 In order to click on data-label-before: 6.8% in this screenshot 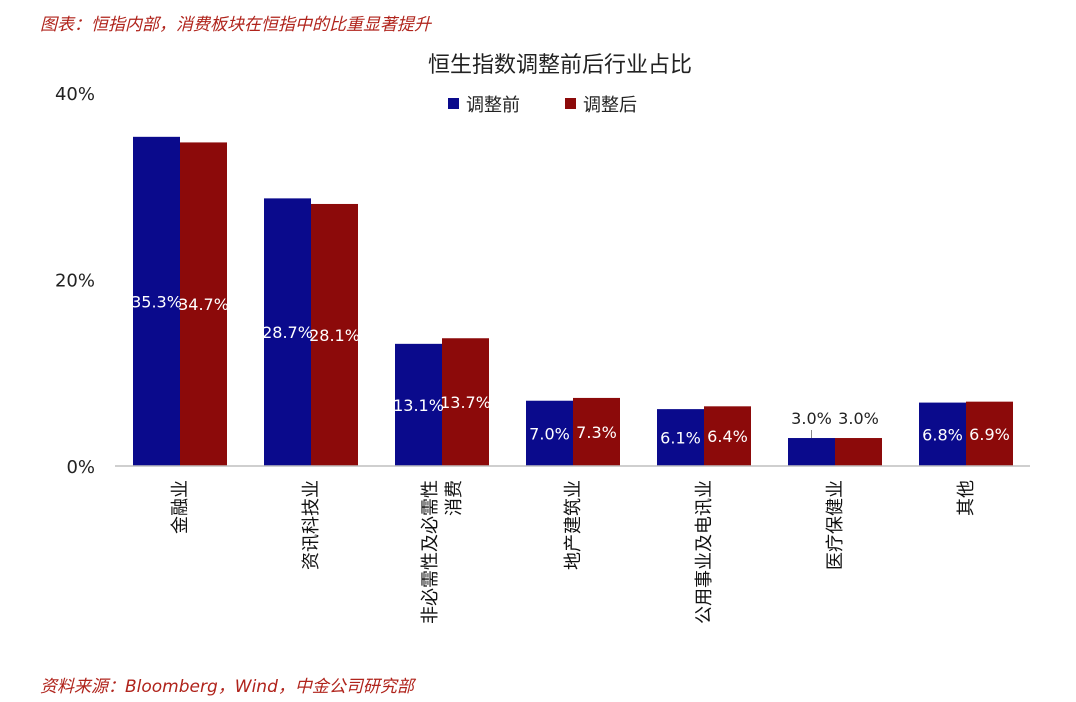, I will do `click(942, 434)`.